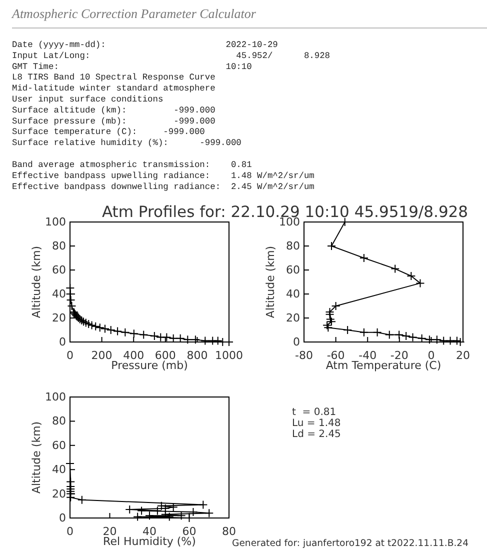 The width and height of the screenshot is (487, 551). Describe the element at coordinates (314, 412) in the screenshot. I see `text: t = 0.81` at that location.